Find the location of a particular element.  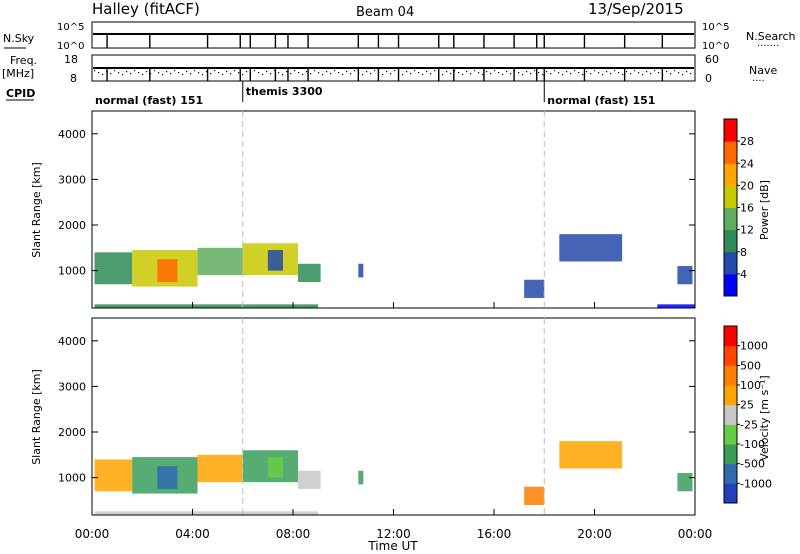

nsearch-dots: ······· is located at coordinates (768, 46).